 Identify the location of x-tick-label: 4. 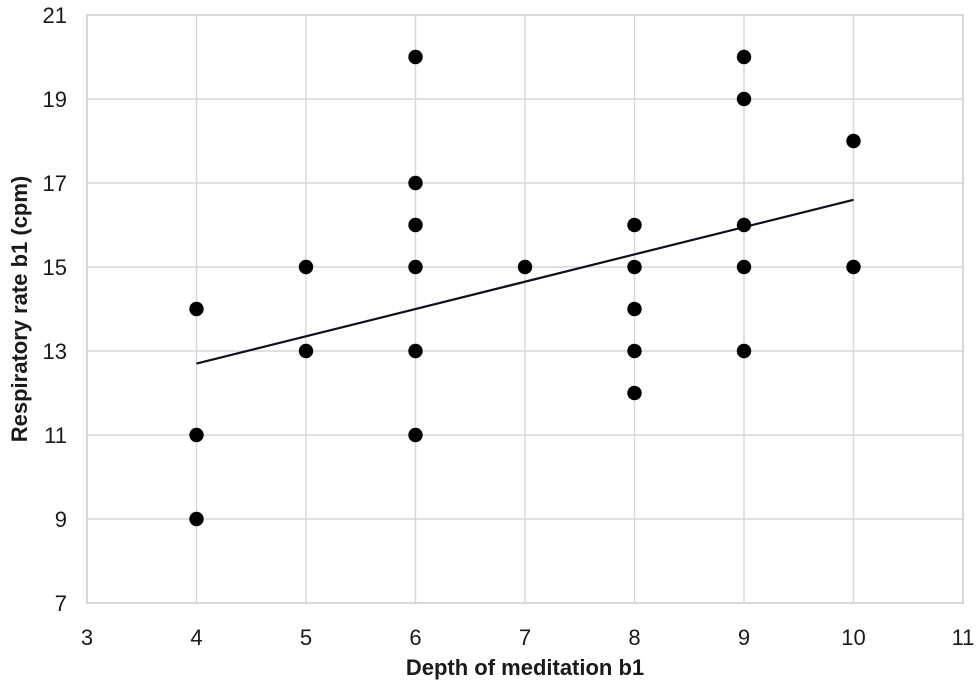
(196, 637).